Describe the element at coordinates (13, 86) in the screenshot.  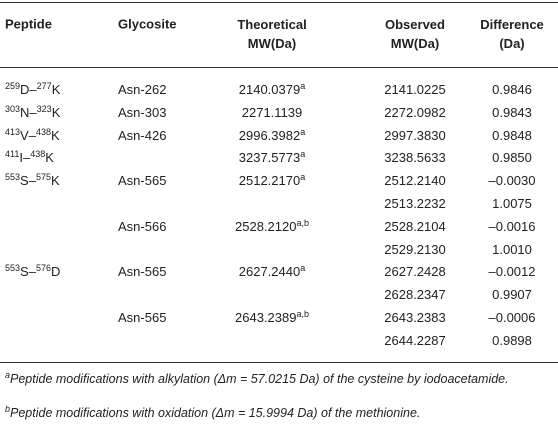
I see `residue-number: 259` at that location.